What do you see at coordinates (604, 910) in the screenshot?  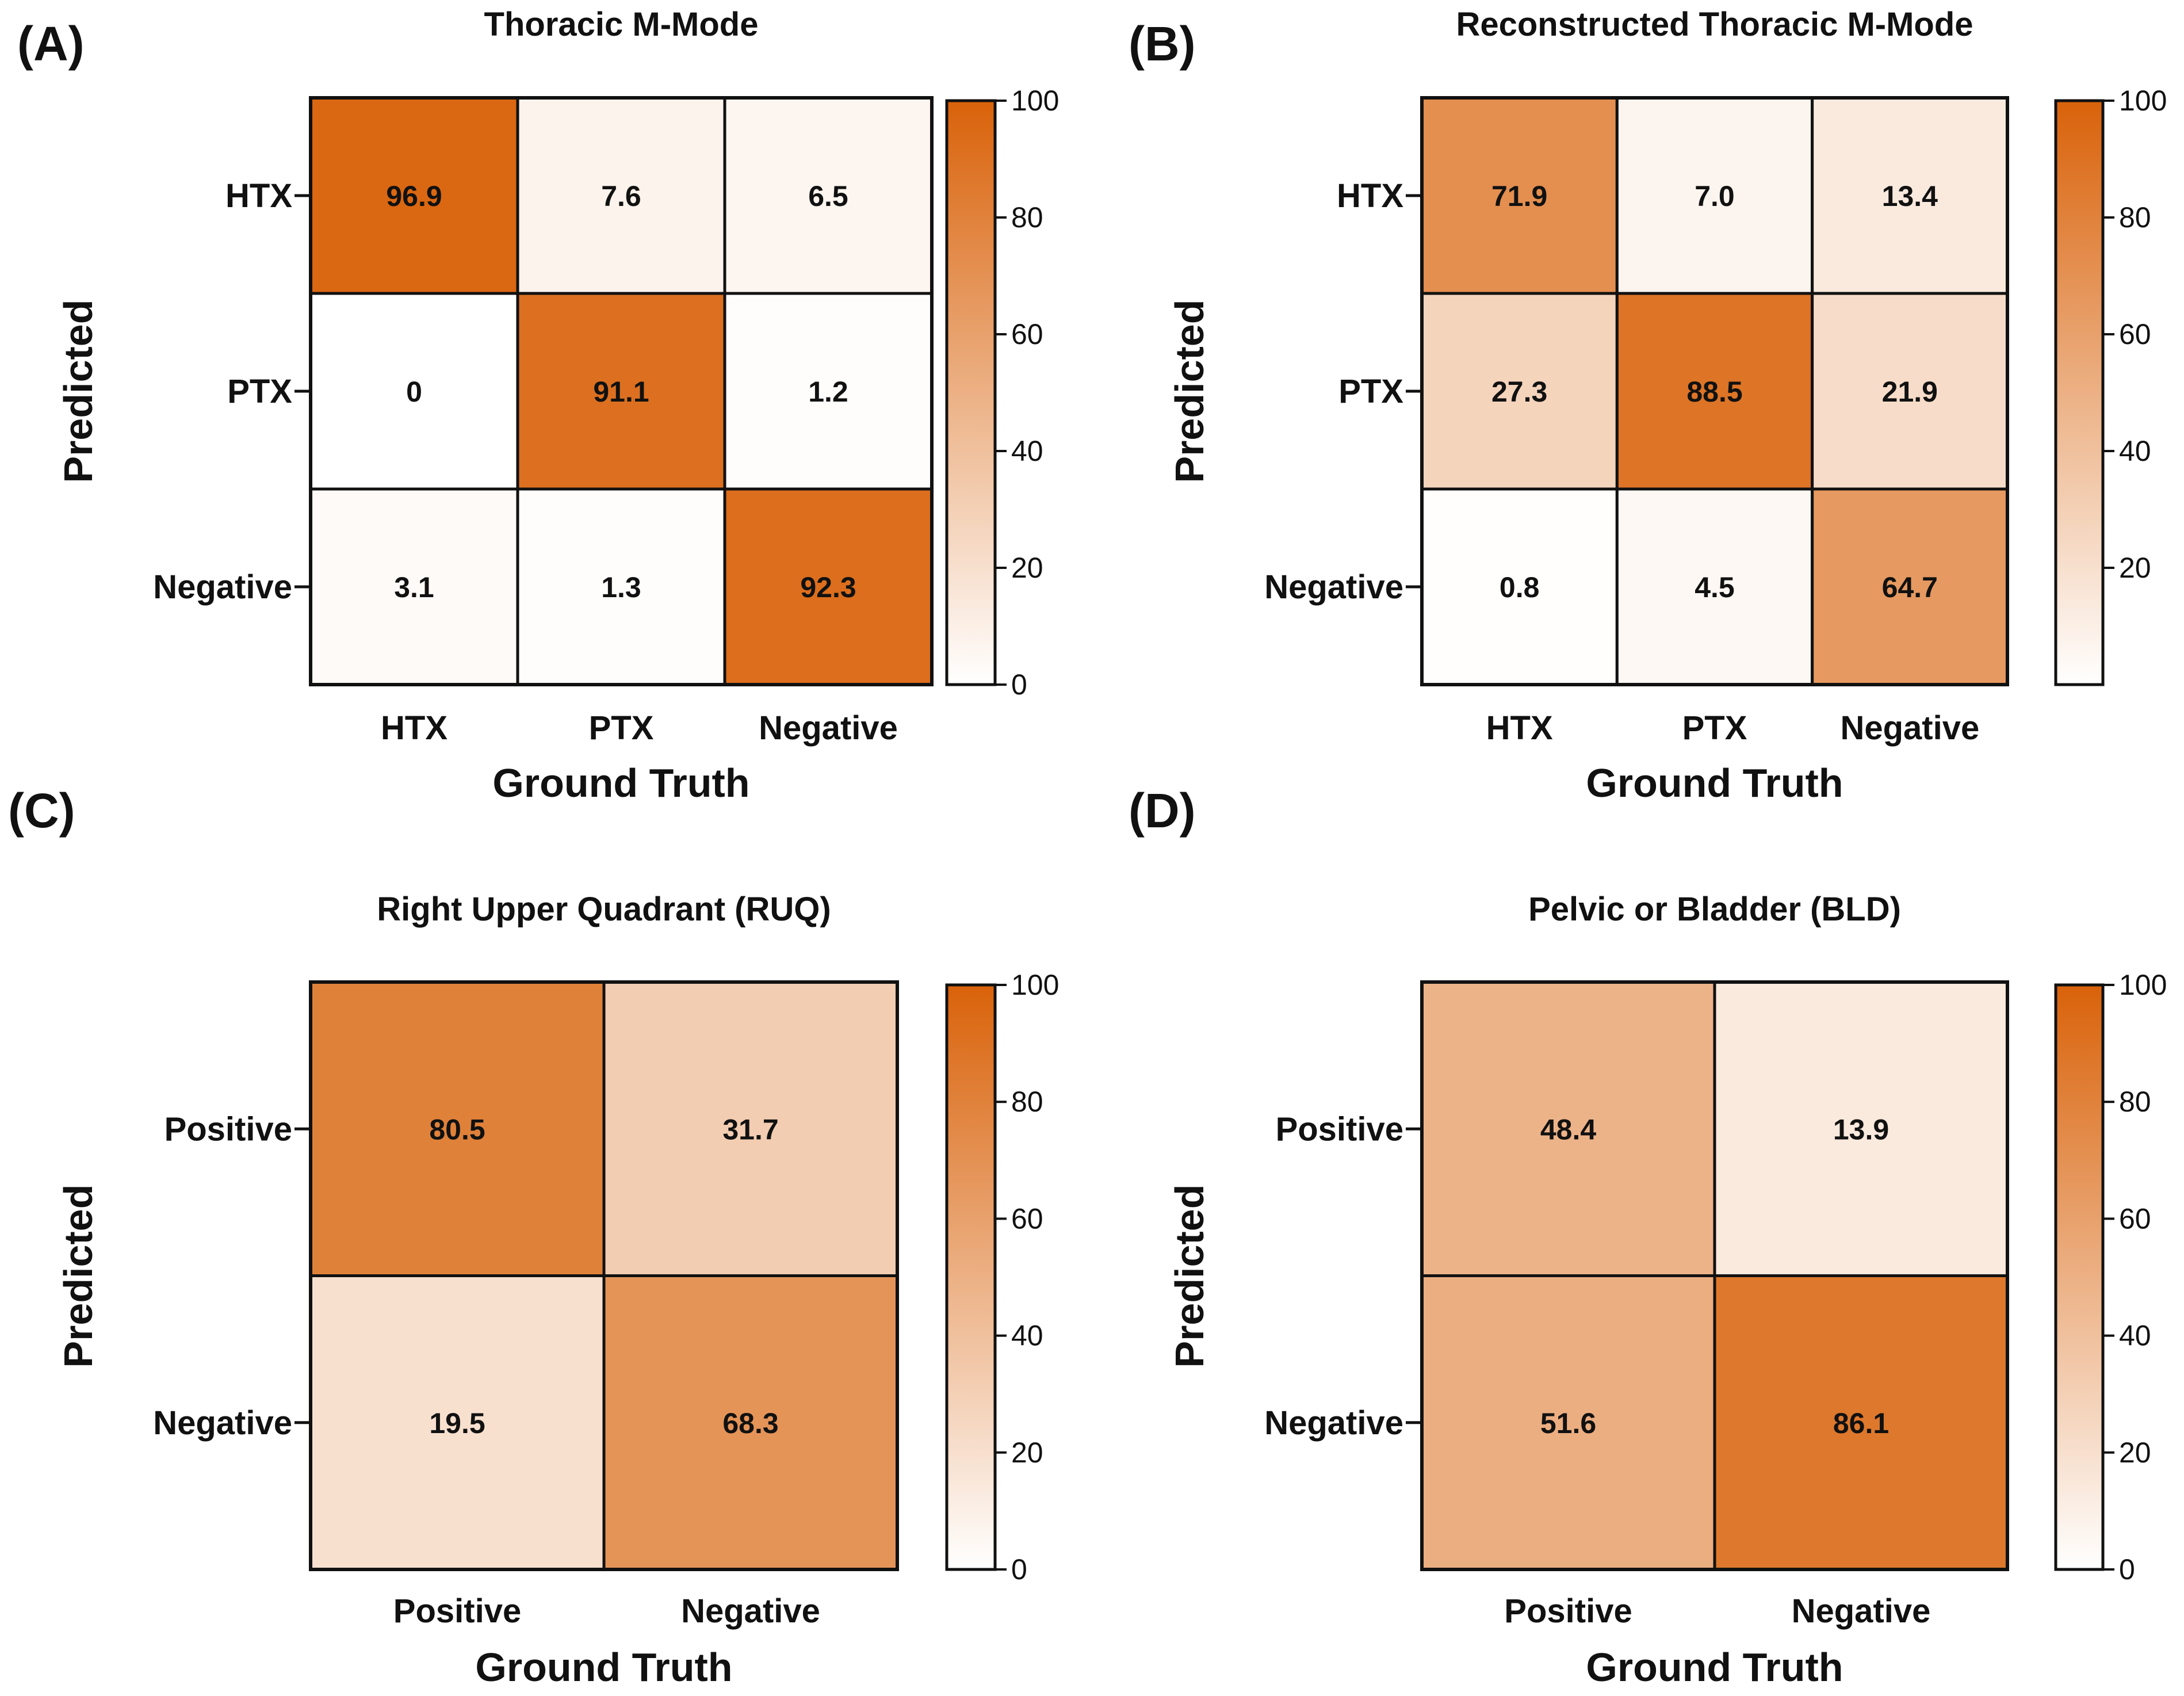 I see `chart-title: Right Upper Quadrant (RUQ)` at bounding box center [604, 910].